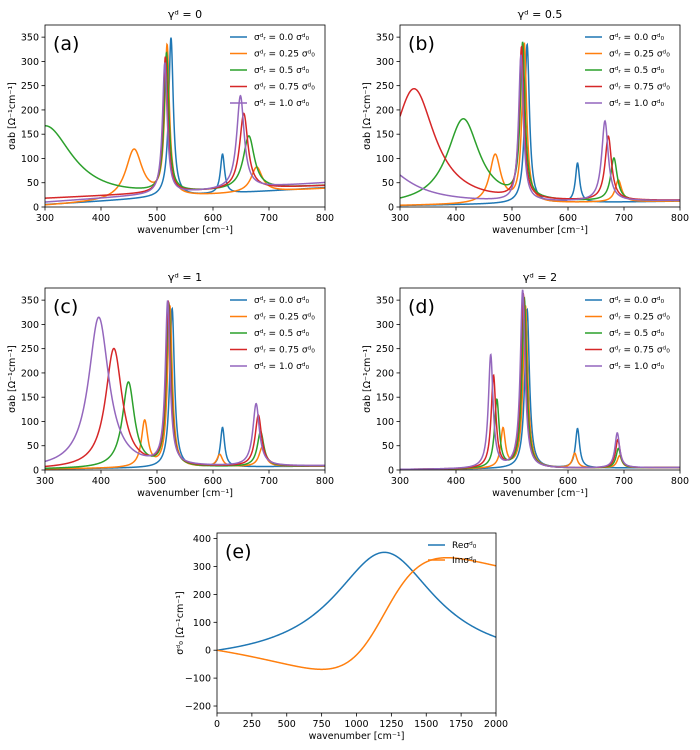 This screenshot has width=700, height=750. What do you see at coordinates (464, 546) in the screenshot?
I see `legend-entry: Reσᵈ₀` at bounding box center [464, 546].